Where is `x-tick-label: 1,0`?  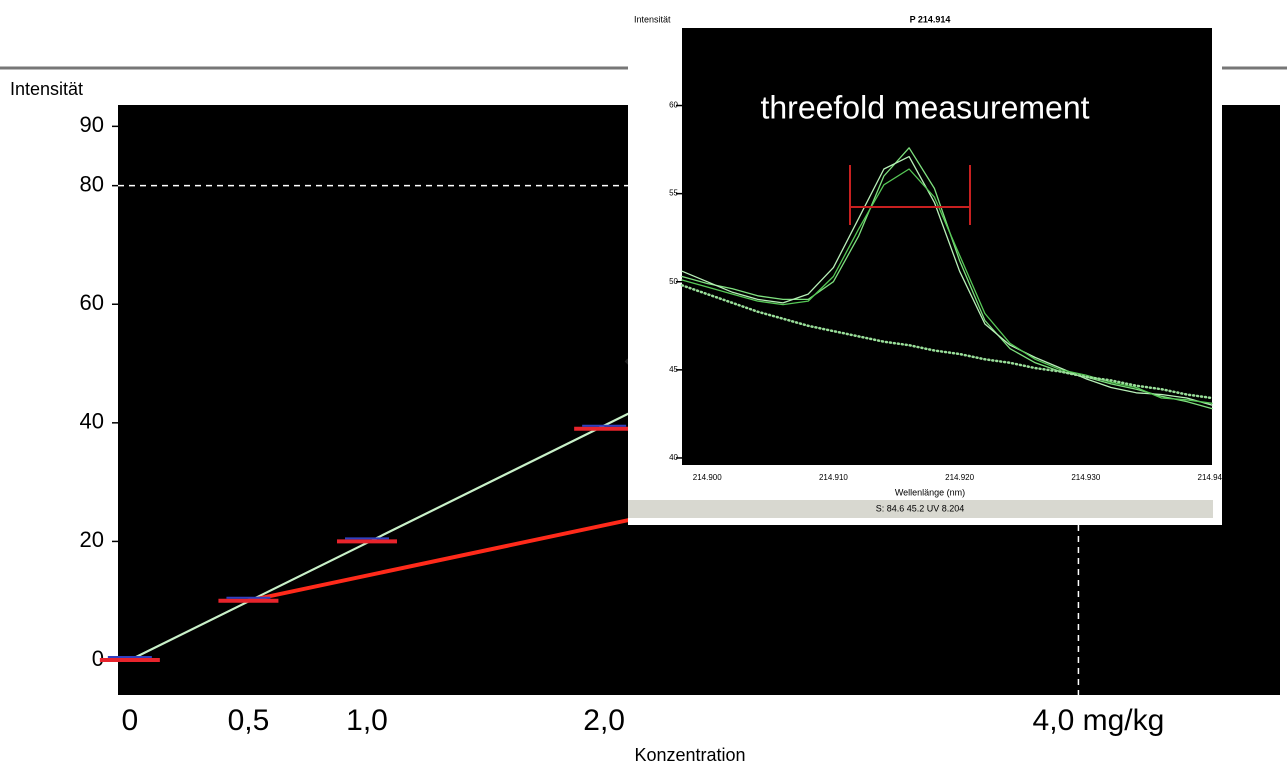
x-tick-label: 1,0 is located at coordinates (367, 720).